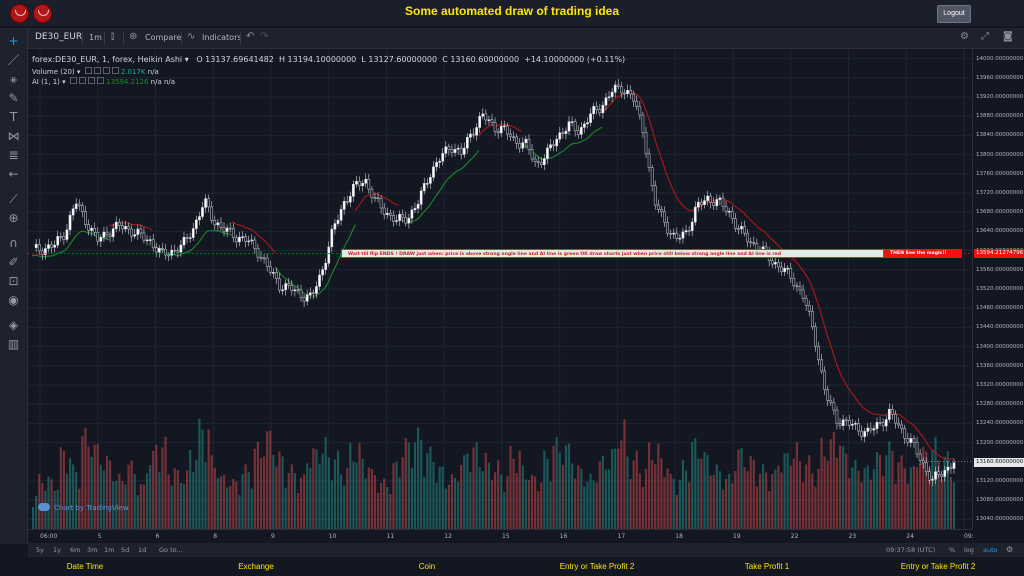 The image size is (1024, 576). Describe the element at coordinates (13, 344) in the screenshot. I see `trash-icon: ▥` at that location.